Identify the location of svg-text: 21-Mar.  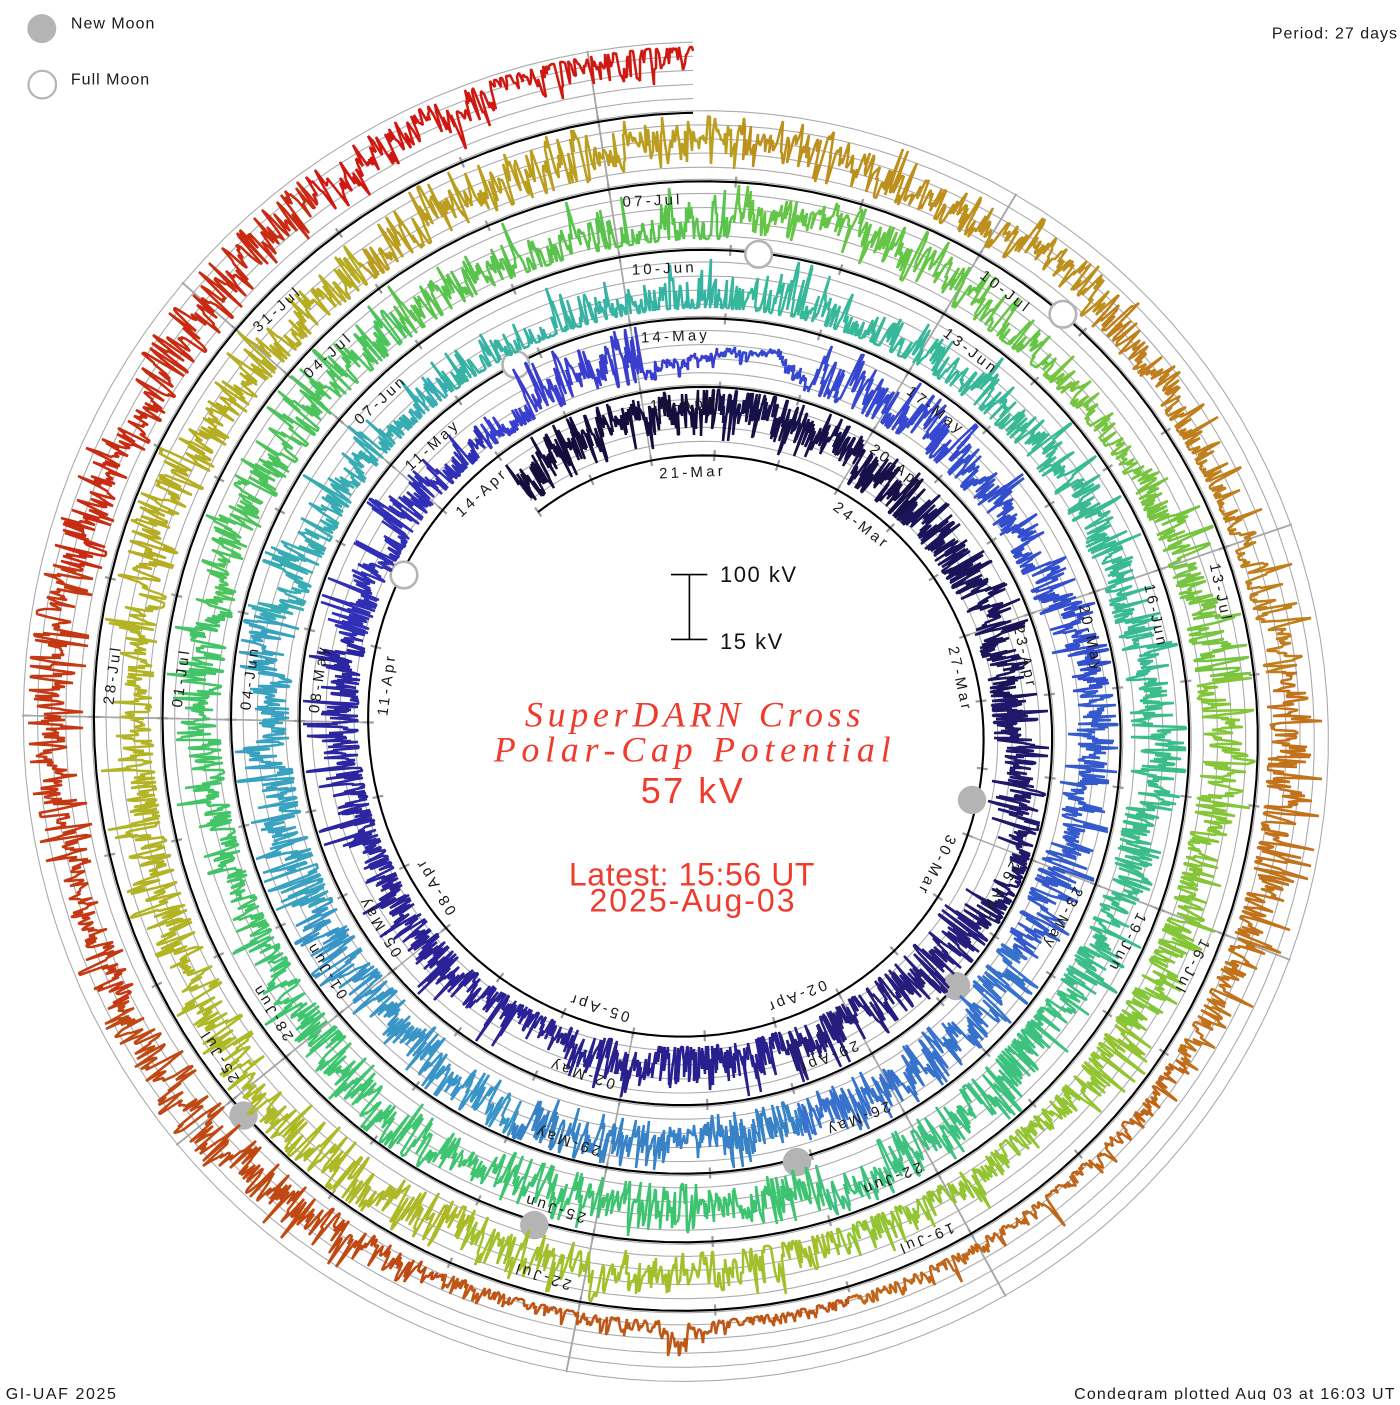
(692, 473).